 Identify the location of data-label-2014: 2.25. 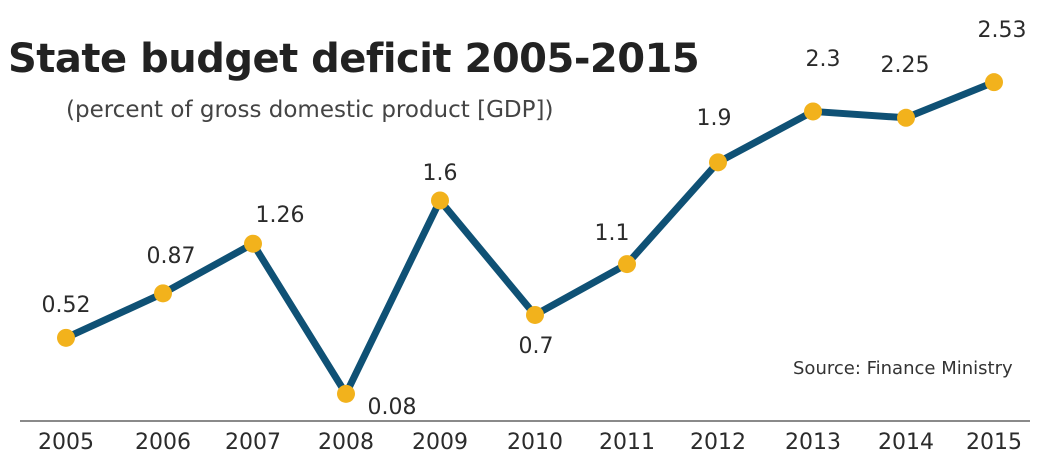
(905, 65).